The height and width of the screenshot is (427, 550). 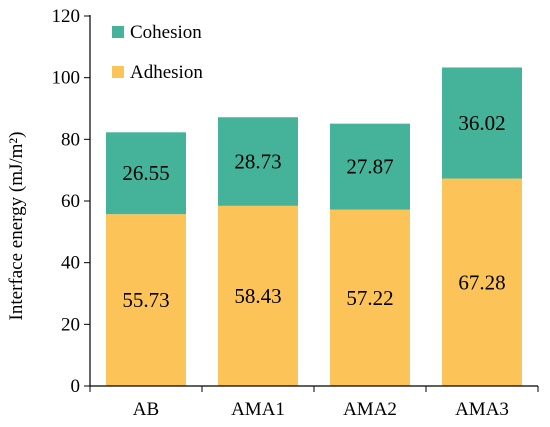 I want to click on x-tick-label-ab: AB, so click(x=146, y=409).